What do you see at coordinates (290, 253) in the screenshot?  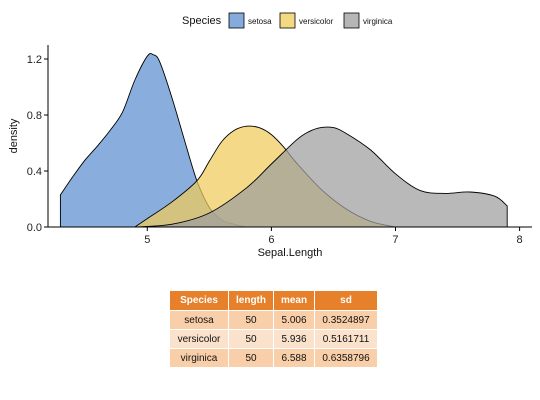 I see `x-axis-title: Sepal.Length` at bounding box center [290, 253].